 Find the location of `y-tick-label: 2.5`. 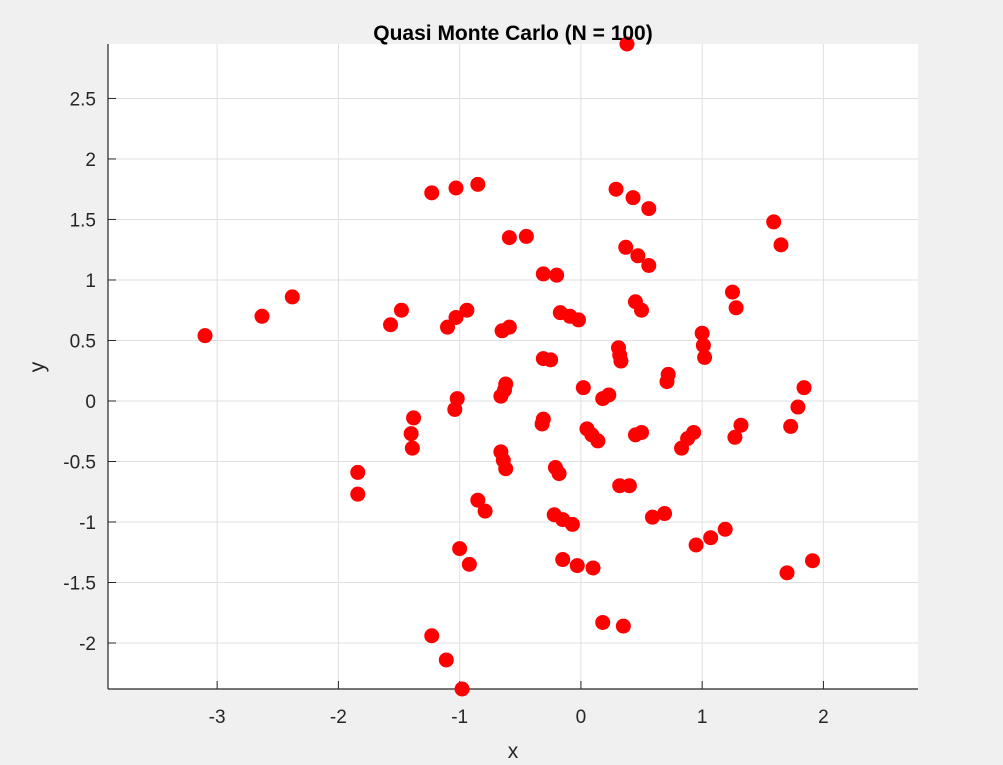

y-tick-label: 2.5 is located at coordinates (83, 99).